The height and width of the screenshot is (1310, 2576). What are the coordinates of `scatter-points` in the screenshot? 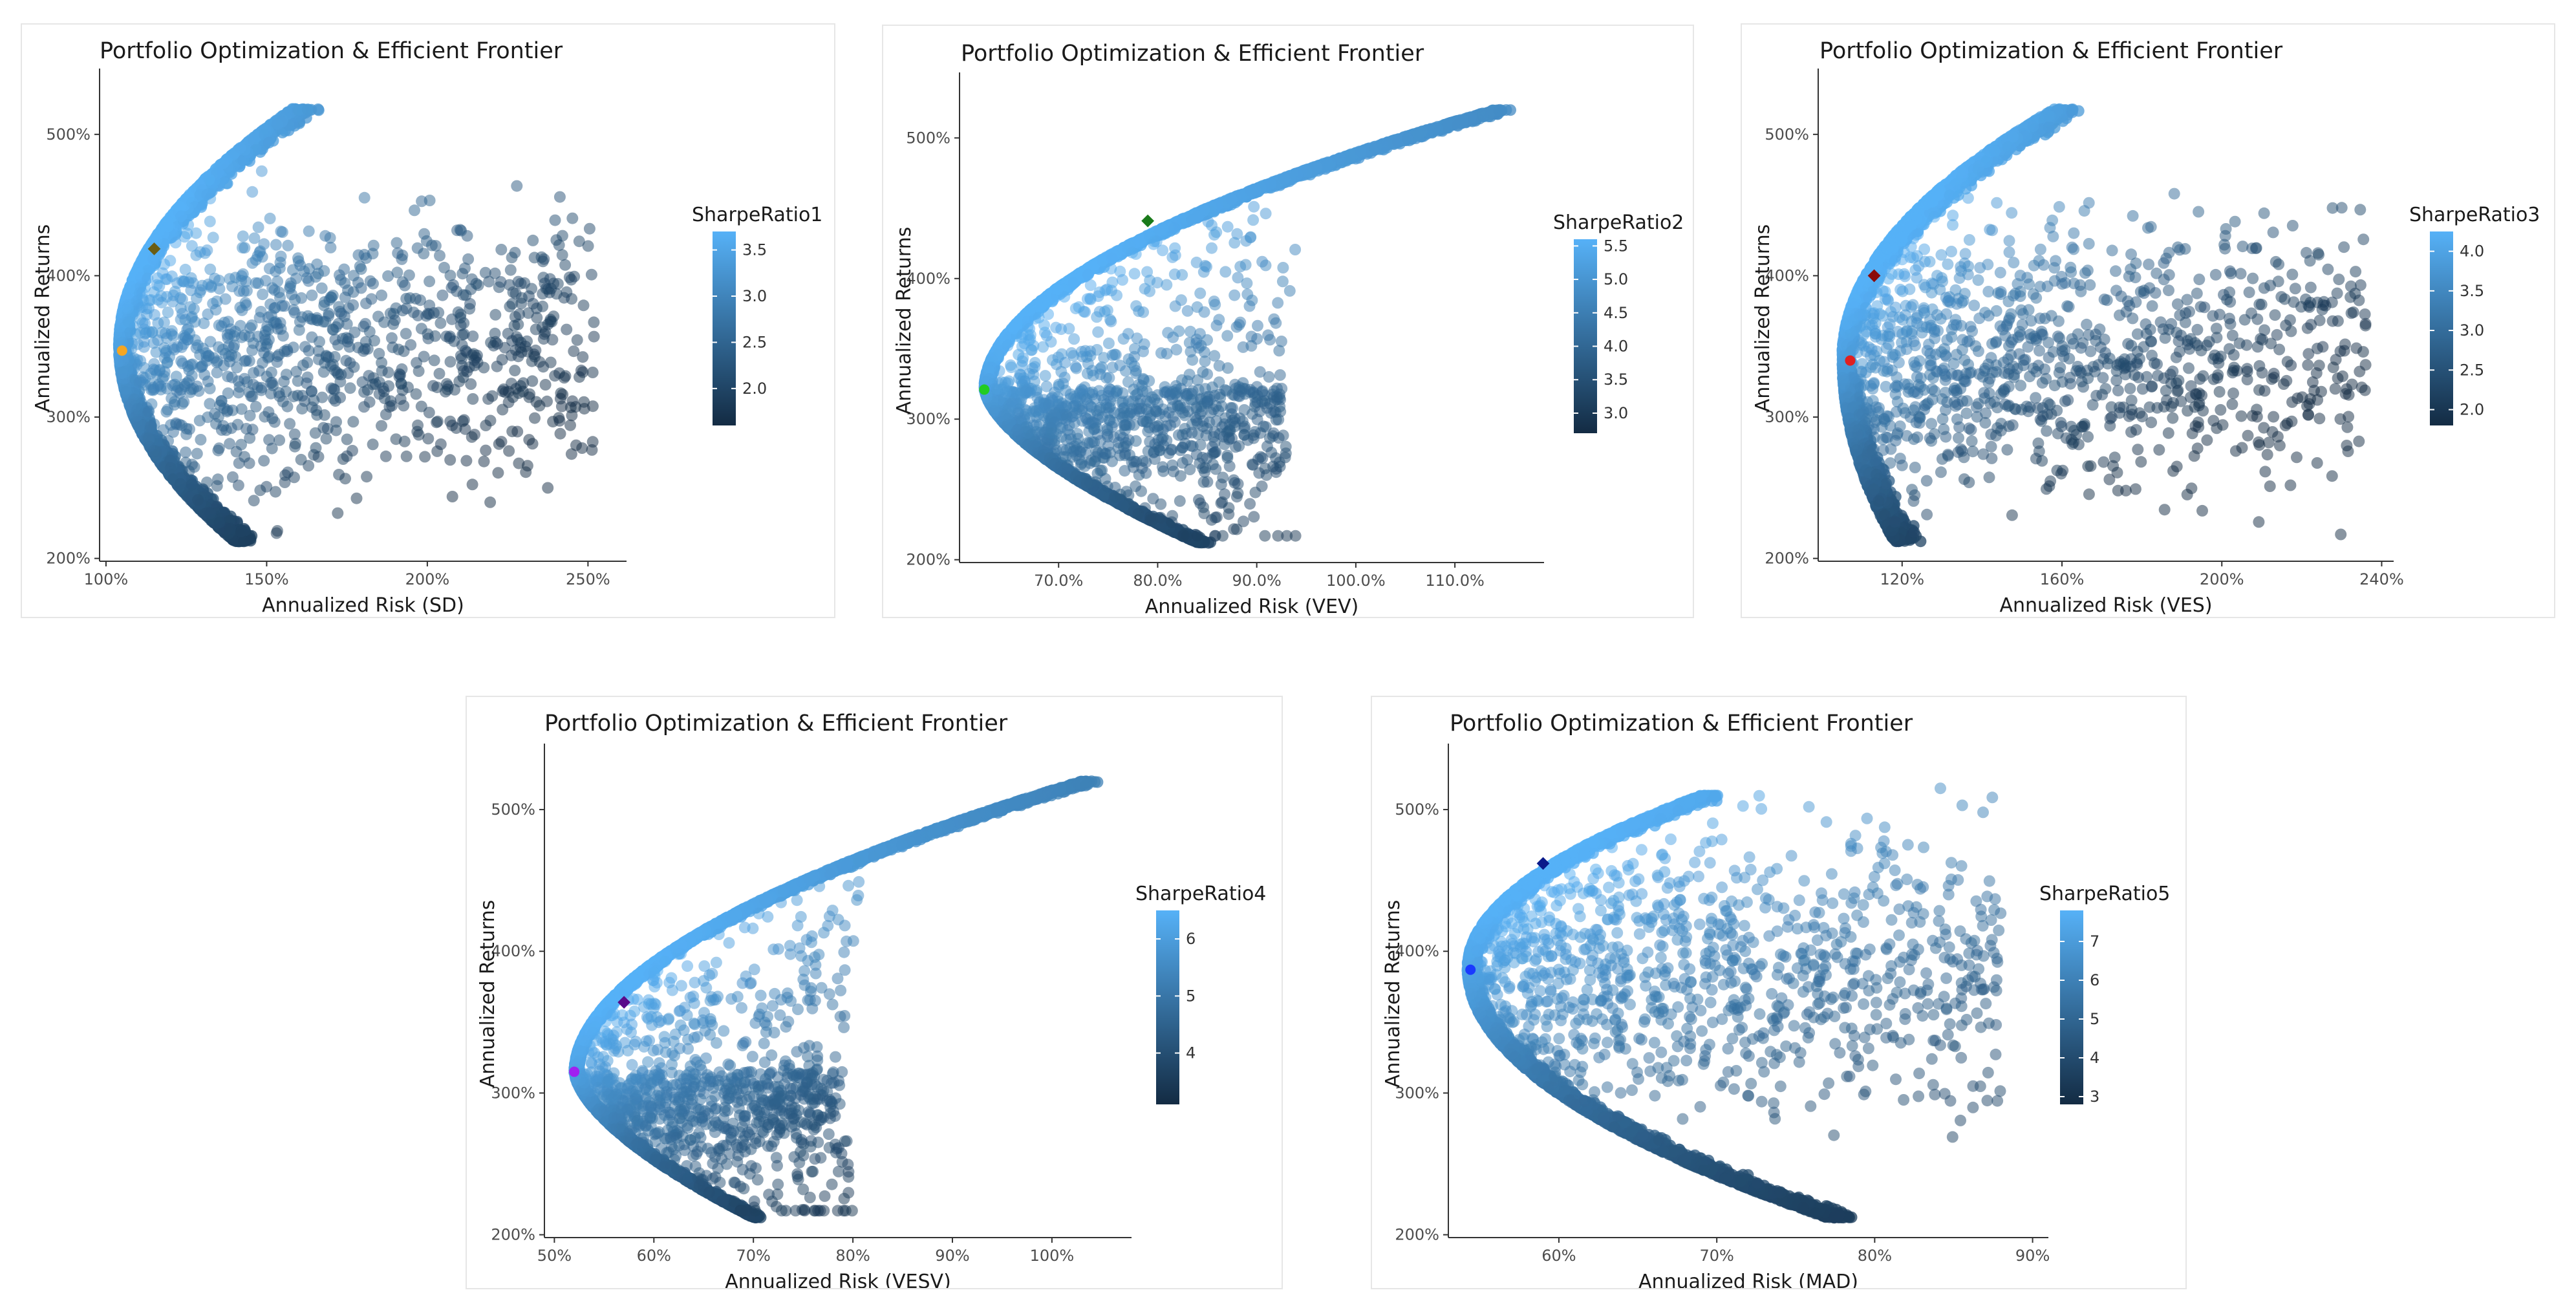 It's located at (356, 325).